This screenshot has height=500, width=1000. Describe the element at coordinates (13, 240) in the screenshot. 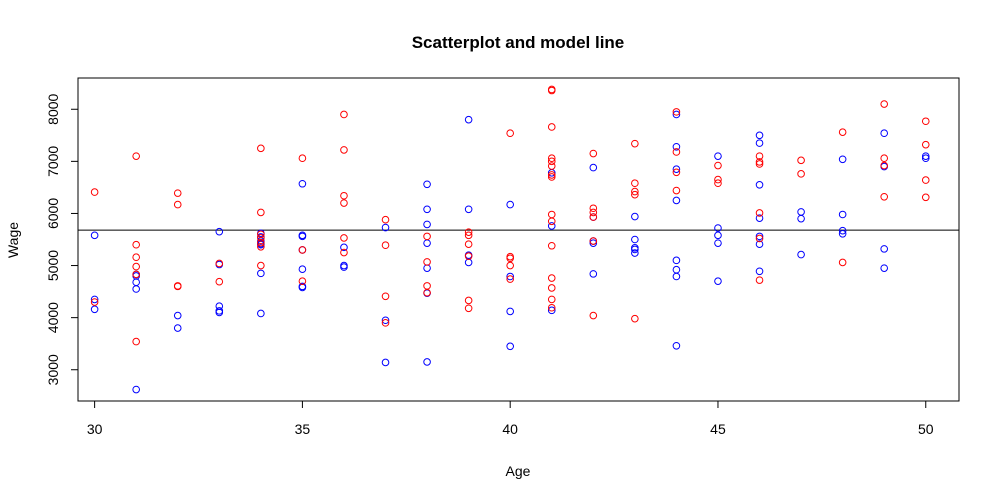

I see `y-axis-label: Wage` at that location.